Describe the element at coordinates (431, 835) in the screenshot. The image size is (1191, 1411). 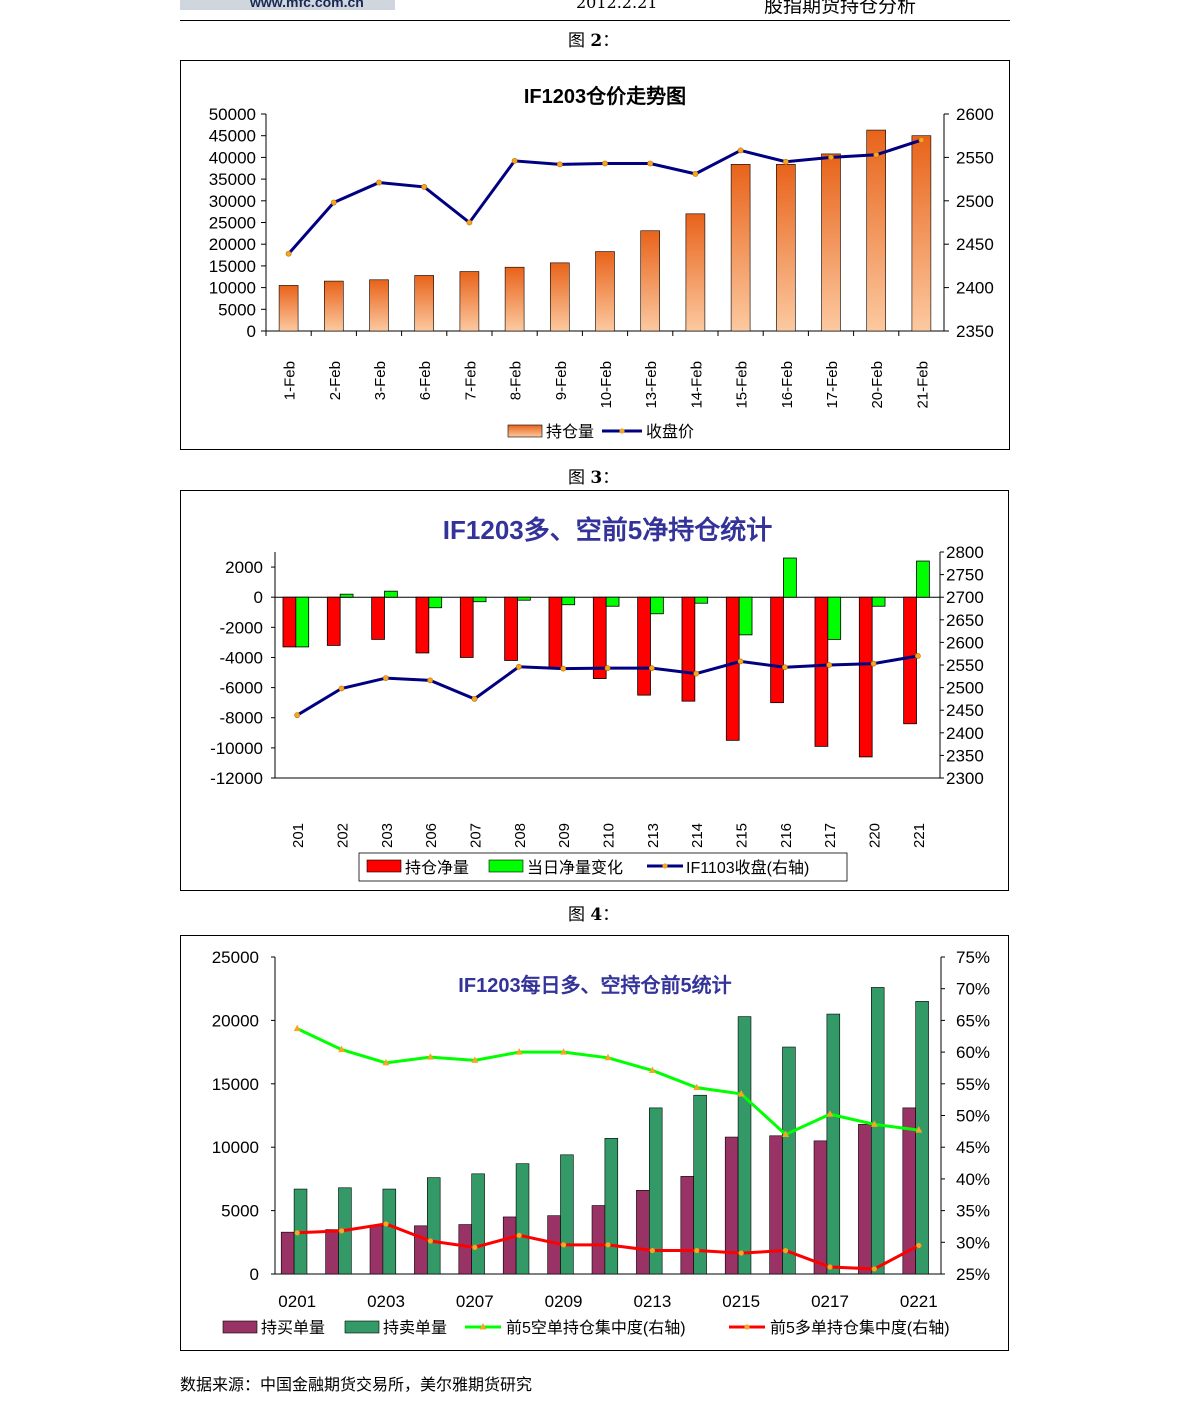
I see `x-tick-label: 206` at that location.